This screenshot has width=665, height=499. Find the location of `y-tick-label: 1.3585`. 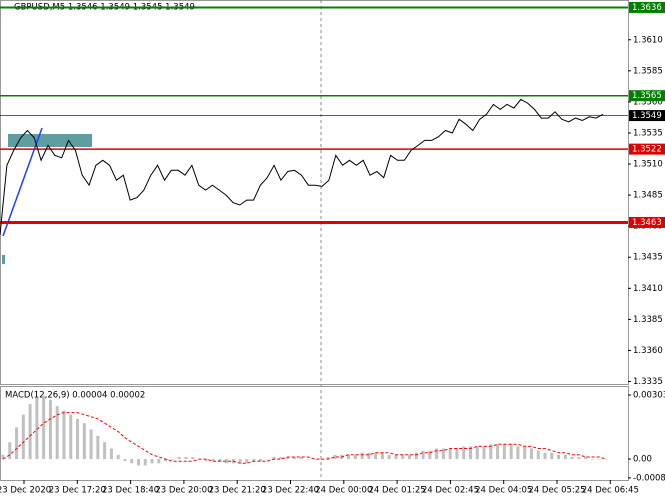

y-tick-label: 1.3585 is located at coordinates (648, 71).